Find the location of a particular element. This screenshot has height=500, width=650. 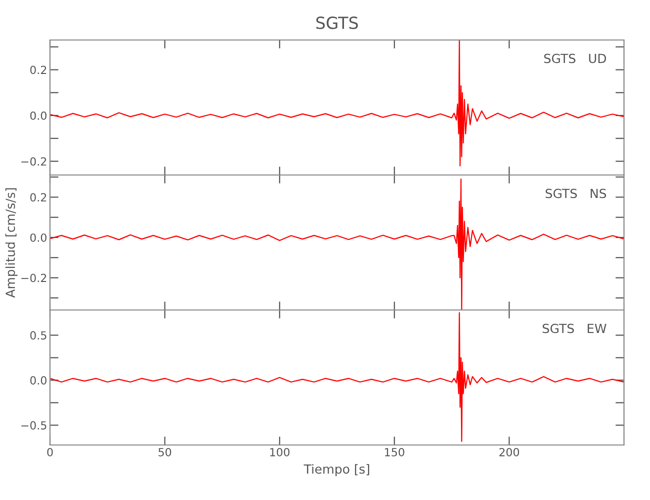

y-tick-label: −0.5 is located at coordinates (33, 425).